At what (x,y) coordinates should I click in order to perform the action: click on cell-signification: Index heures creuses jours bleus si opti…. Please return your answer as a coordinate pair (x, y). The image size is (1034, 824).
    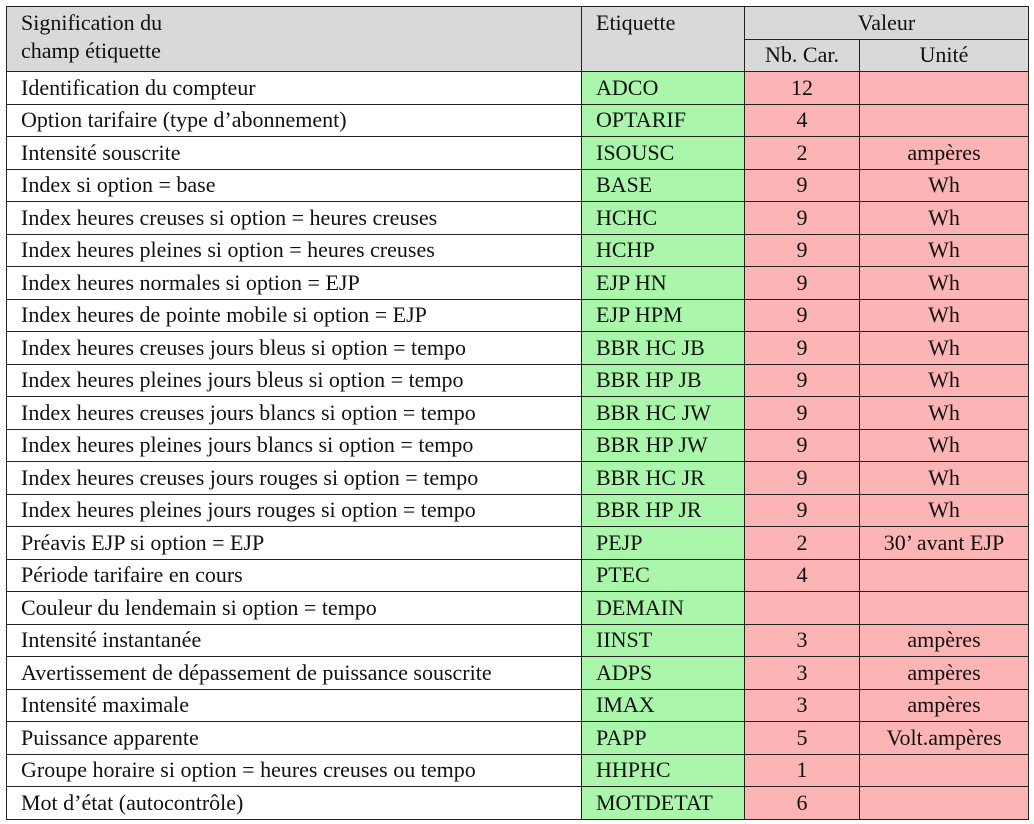
    Looking at the image, I should click on (294, 348).